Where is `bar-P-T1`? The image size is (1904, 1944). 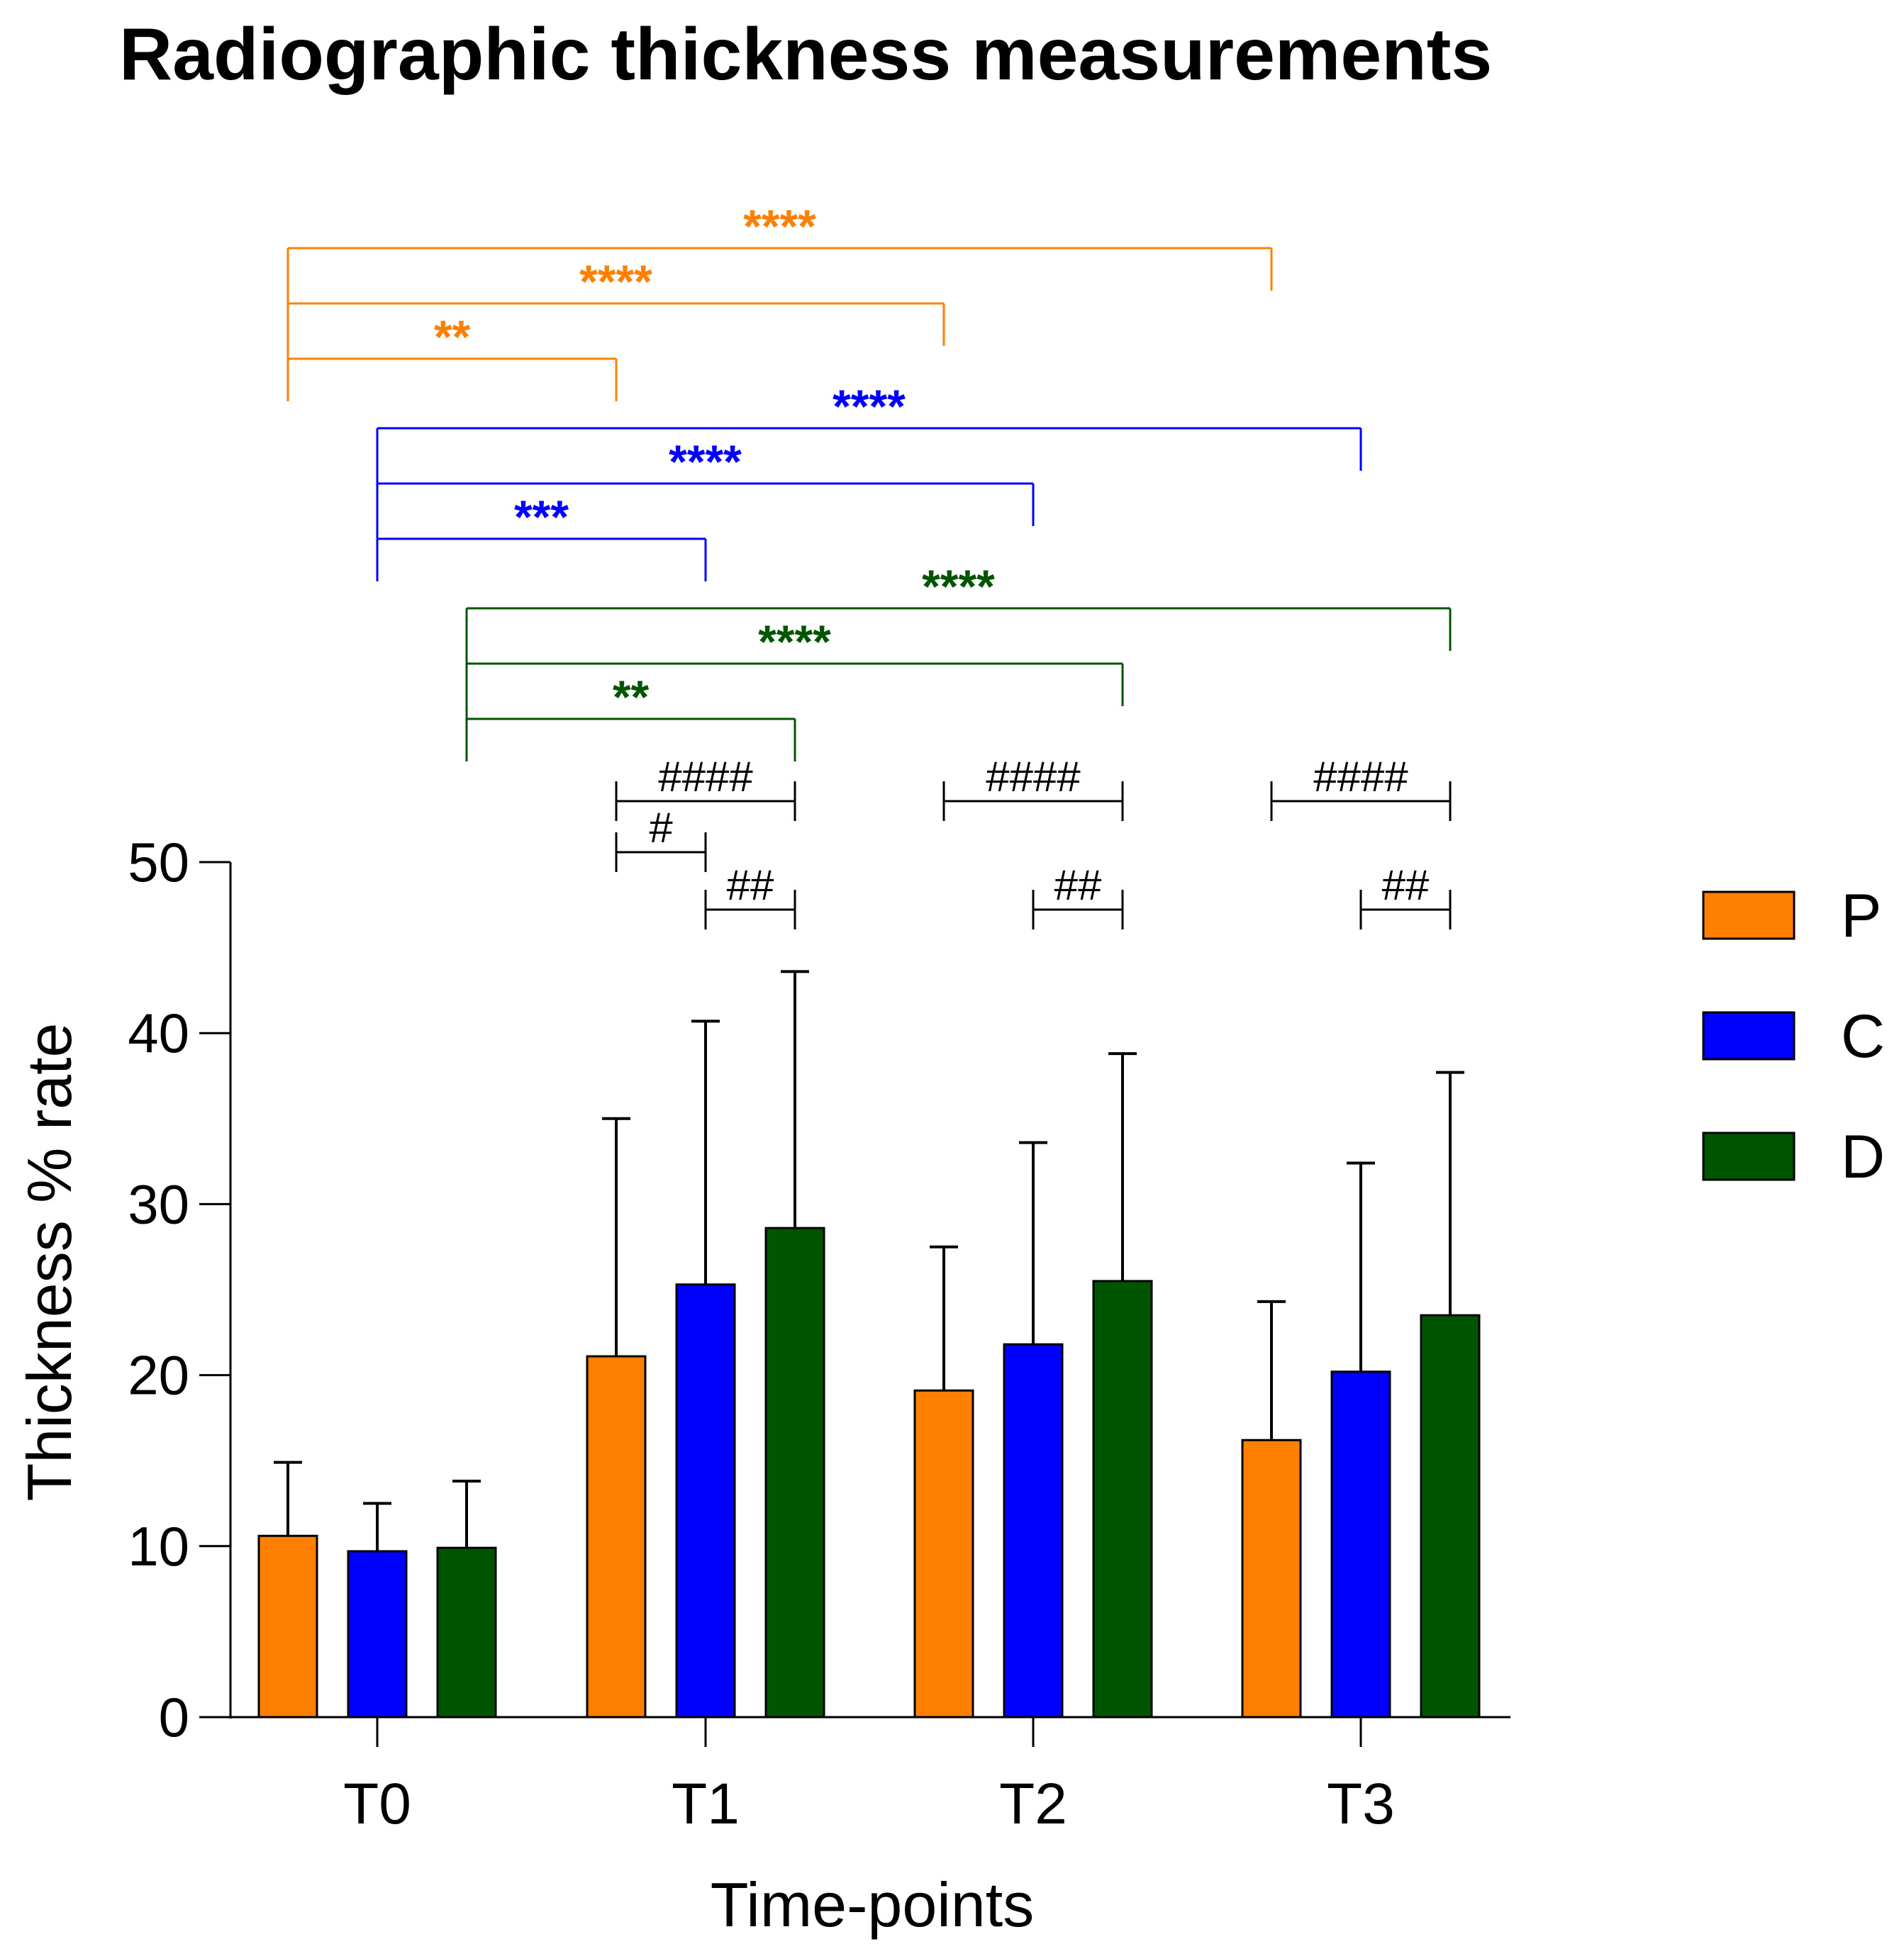 bar-P-T1 is located at coordinates (617, 1537).